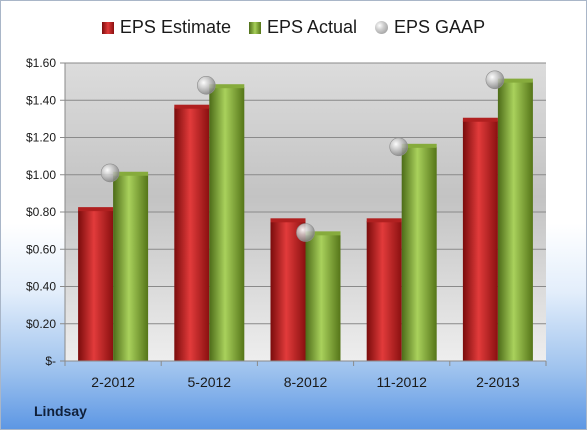 This screenshot has height=430, width=587. I want to click on x-tick-label: 11-2012, so click(402, 382).